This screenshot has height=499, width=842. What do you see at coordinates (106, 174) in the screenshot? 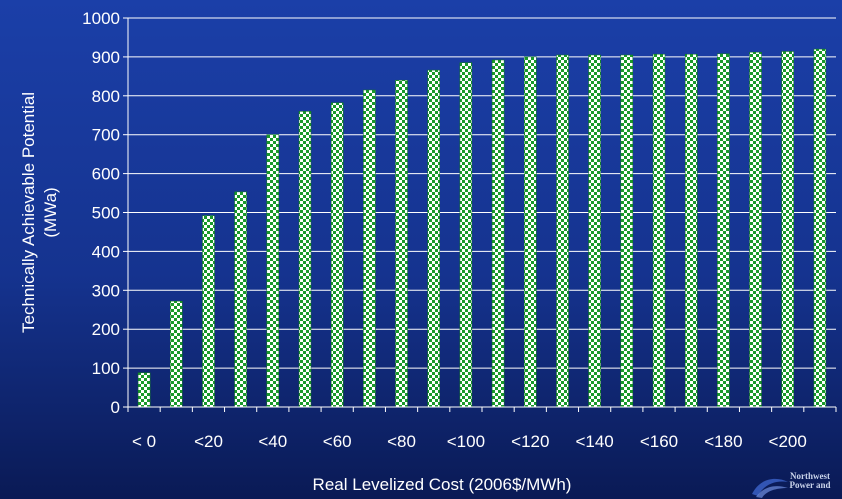
I see `y-tick-label: 600` at bounding box center [106, 174].